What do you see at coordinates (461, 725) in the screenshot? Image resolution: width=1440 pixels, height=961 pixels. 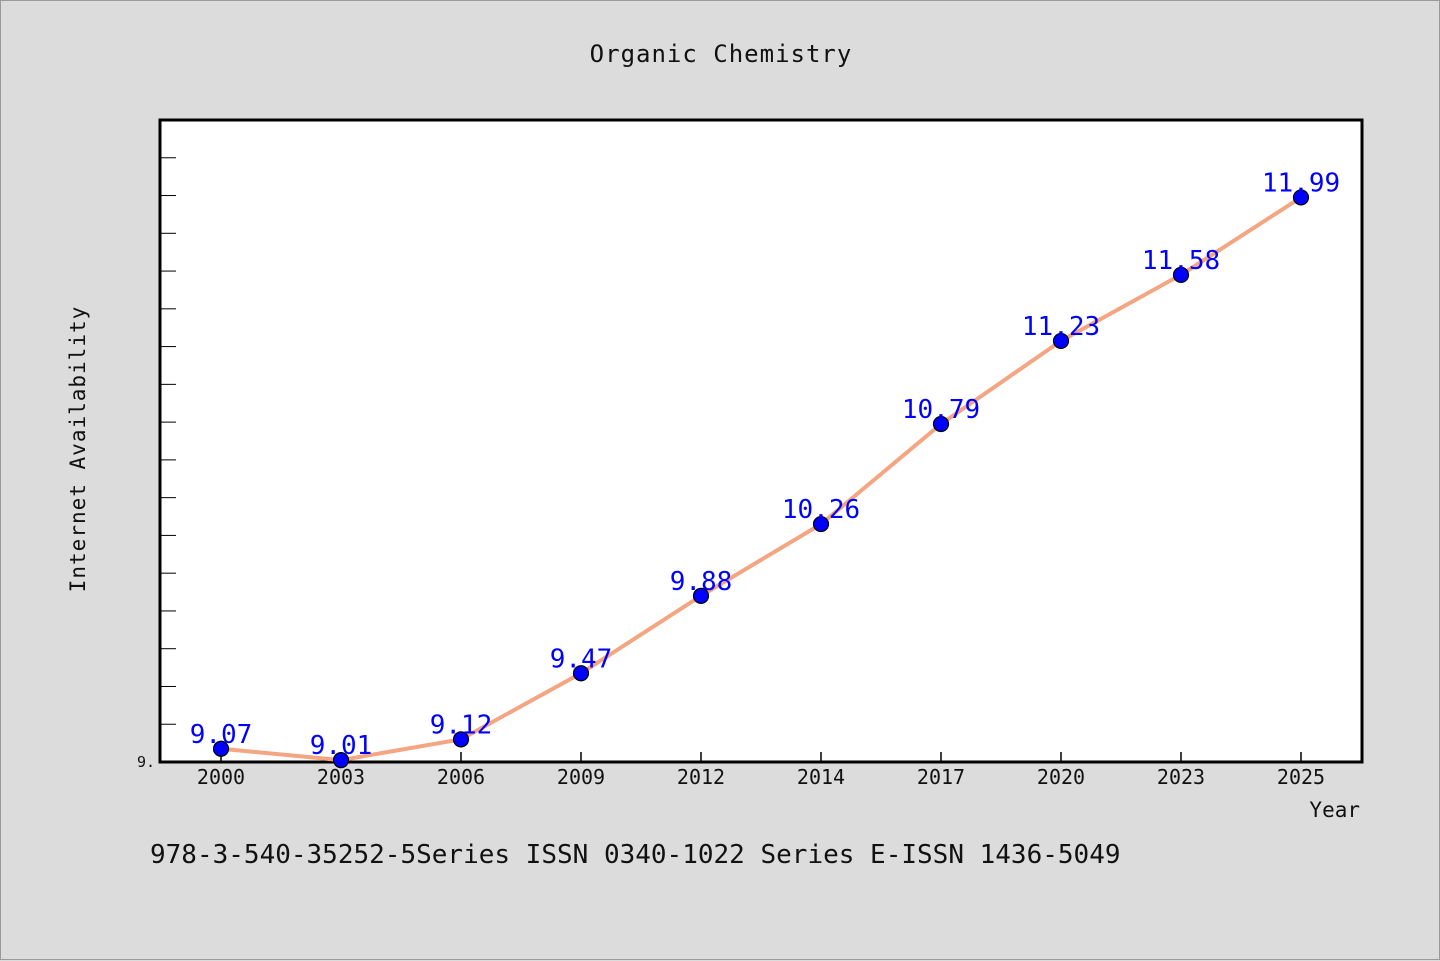 I see `data-label: 9.12` at bounding box center [461, 725].